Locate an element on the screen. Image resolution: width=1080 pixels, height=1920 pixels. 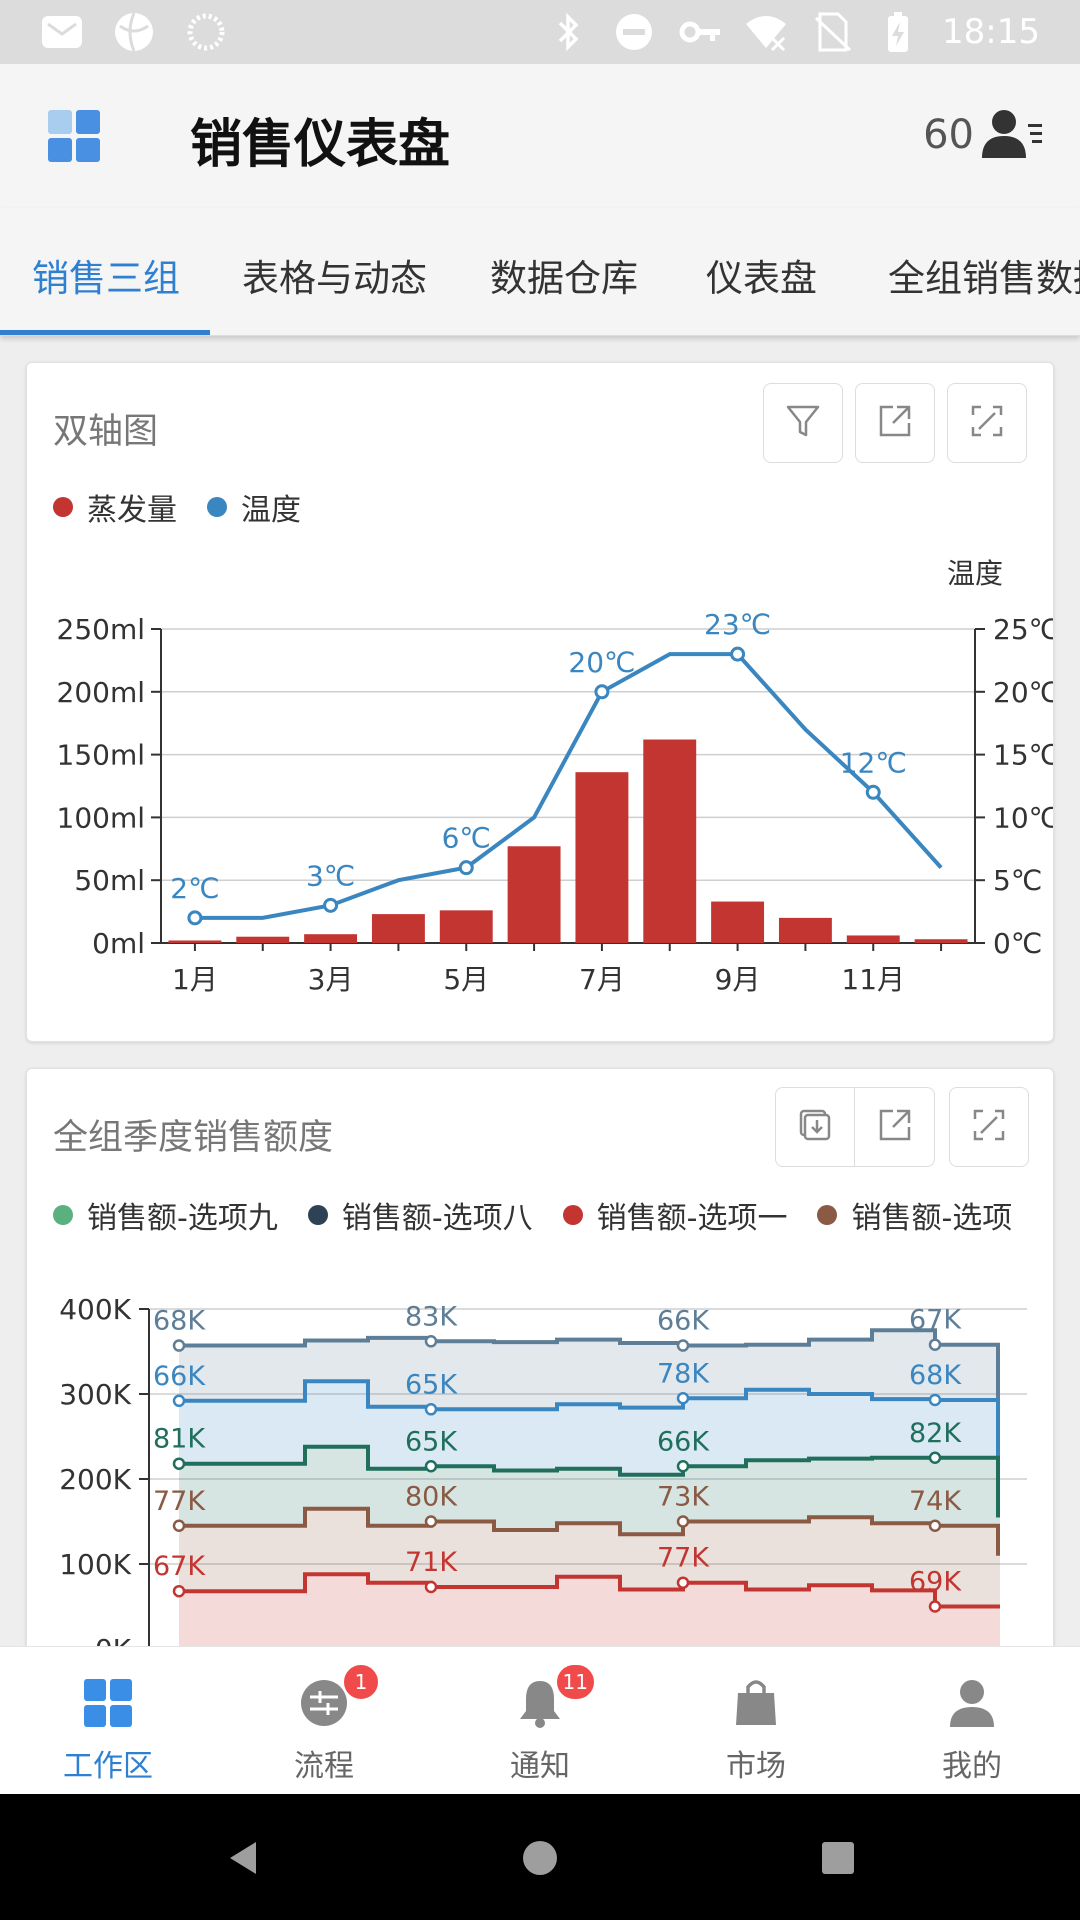
bell-icon: 11 is located at coordinates (555, 1696).